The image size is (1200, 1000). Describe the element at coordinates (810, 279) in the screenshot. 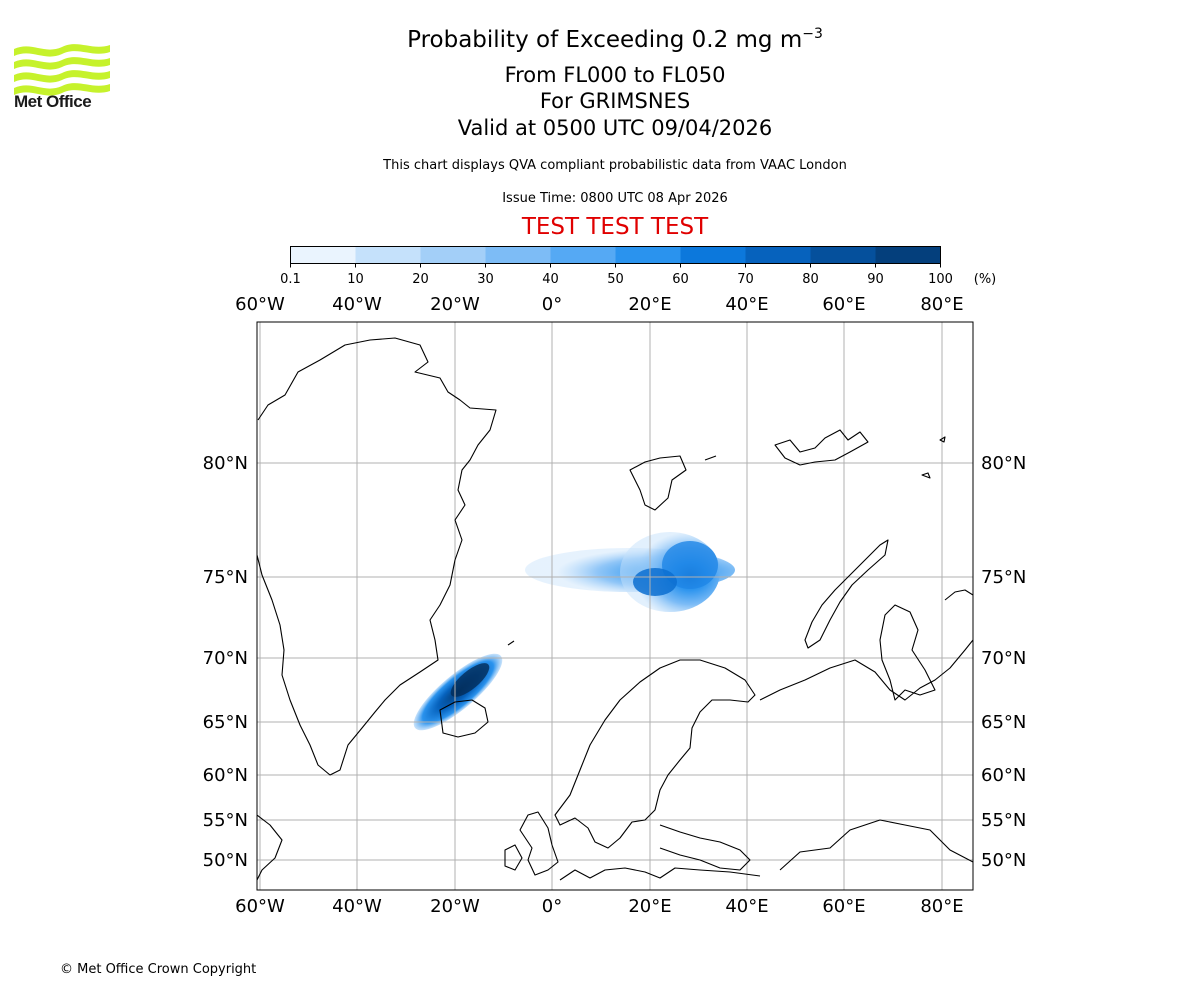

I see `colorbar-tick-label: 80` at that location.